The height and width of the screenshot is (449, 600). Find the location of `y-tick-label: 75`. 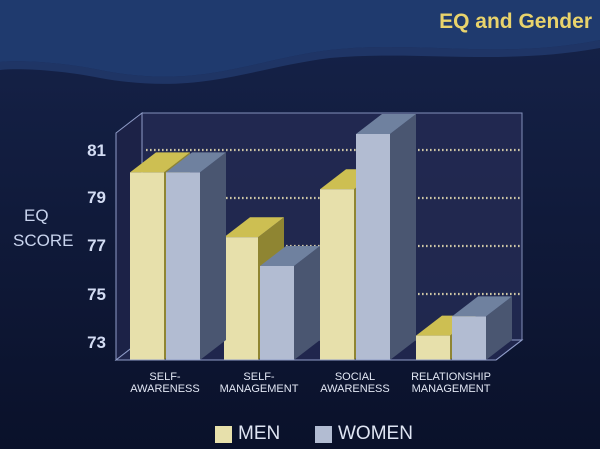

y-tick-label: 75 is located at coordinates (96, 294).